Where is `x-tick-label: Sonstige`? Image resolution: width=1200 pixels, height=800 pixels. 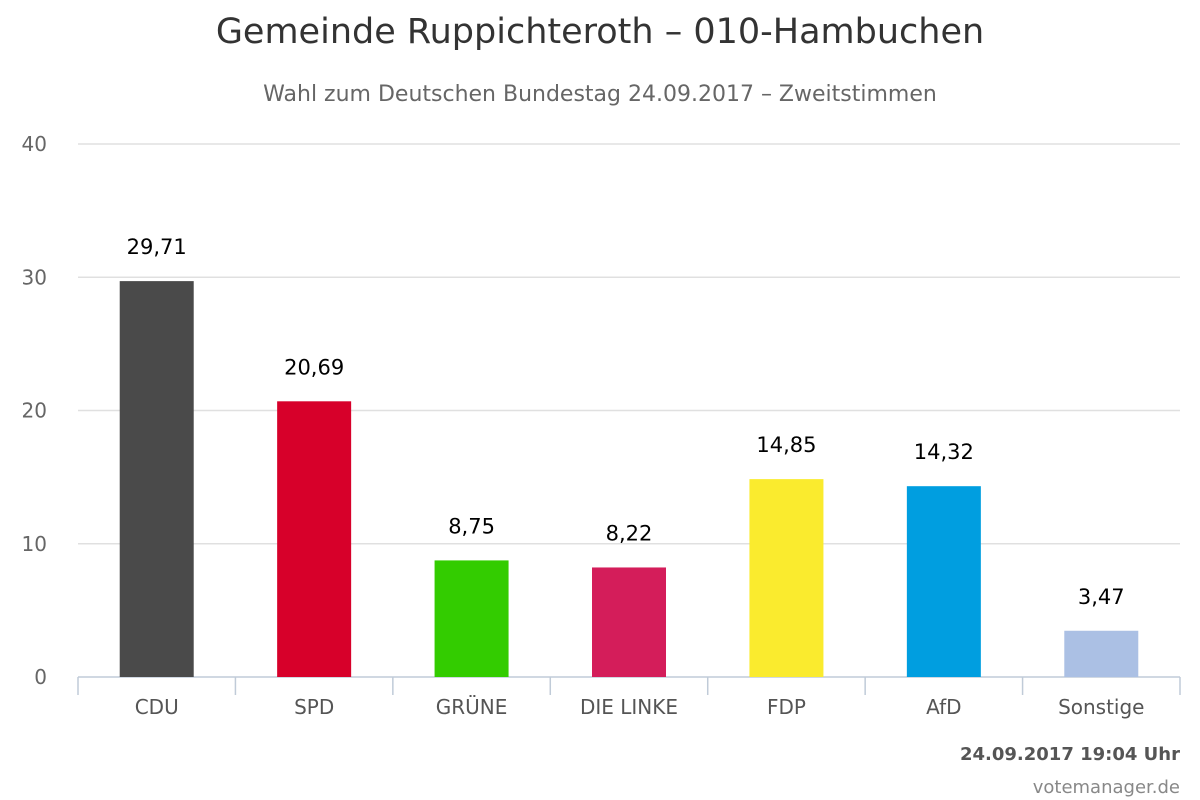
x-tick-label: Sonstige is located at coordinates (1101, 707).